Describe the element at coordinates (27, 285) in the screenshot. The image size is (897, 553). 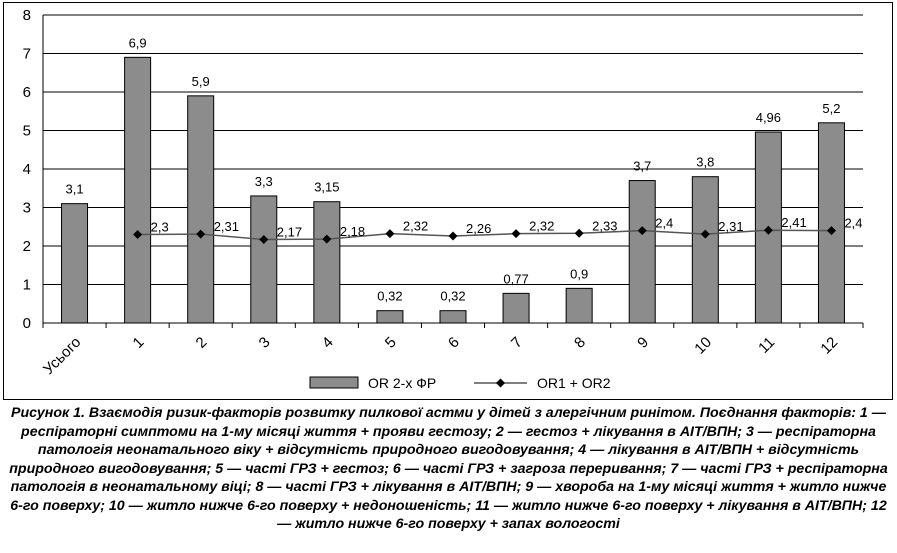
I see `y-tick-label: 1` at that location.